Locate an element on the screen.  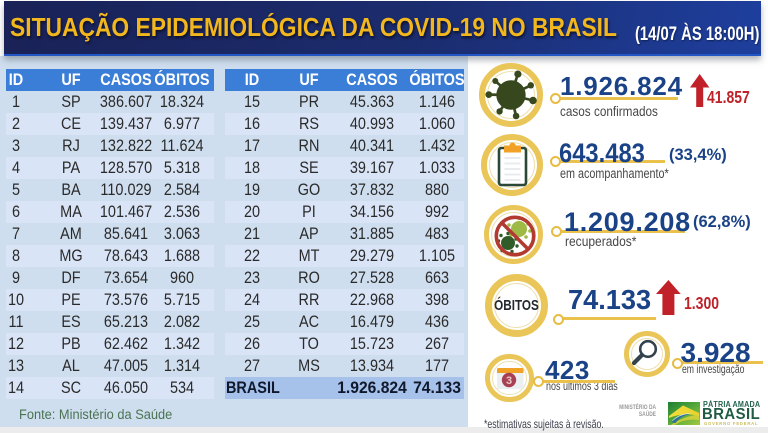
svg-text: 3 is located at coordinates (509, 381).